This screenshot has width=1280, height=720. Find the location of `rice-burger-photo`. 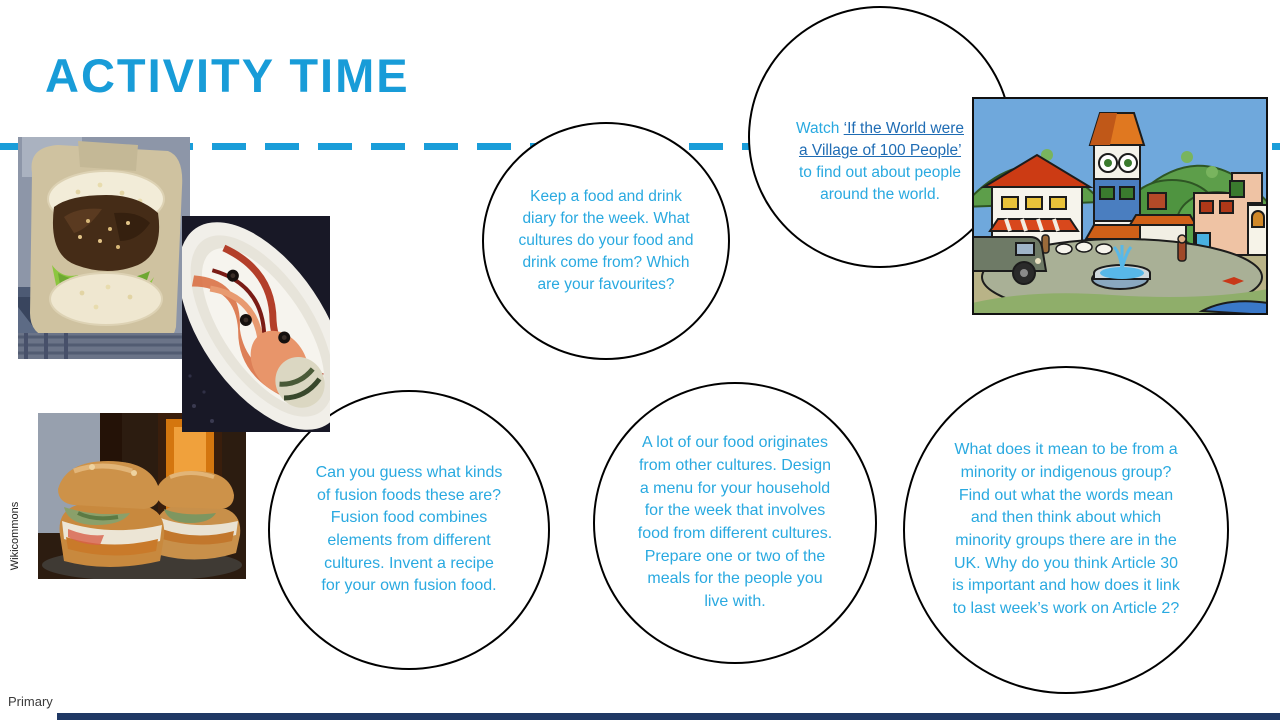

rice-burger-photo is located at coordinates (104, 248).